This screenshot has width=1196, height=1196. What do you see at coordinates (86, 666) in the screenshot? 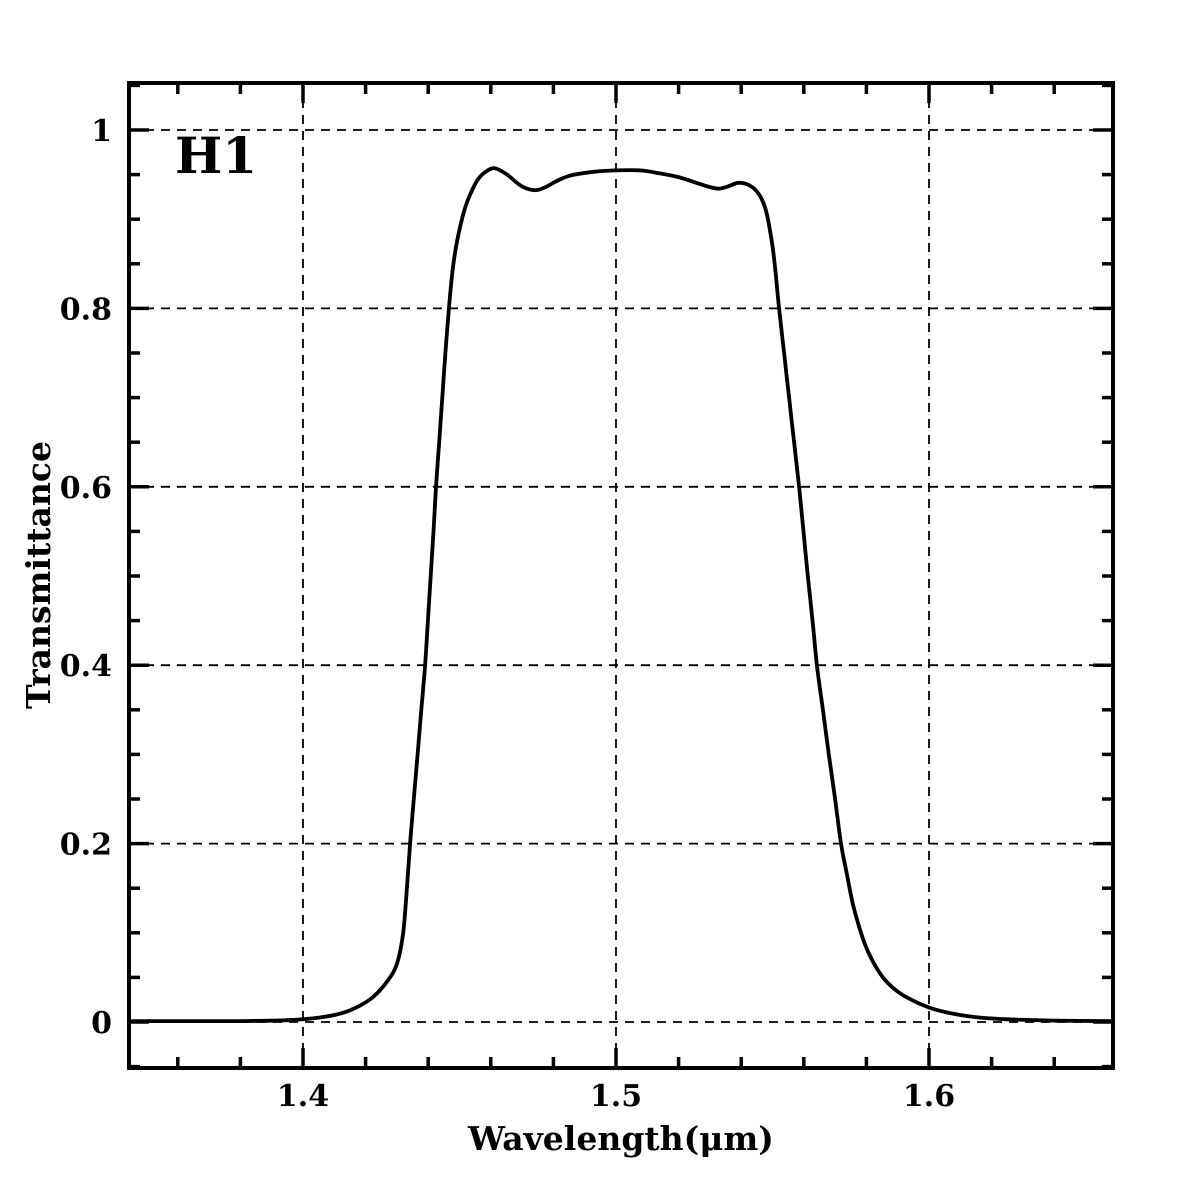
I see `y-tick-label: 0.4` at bounding box center [86, 666].